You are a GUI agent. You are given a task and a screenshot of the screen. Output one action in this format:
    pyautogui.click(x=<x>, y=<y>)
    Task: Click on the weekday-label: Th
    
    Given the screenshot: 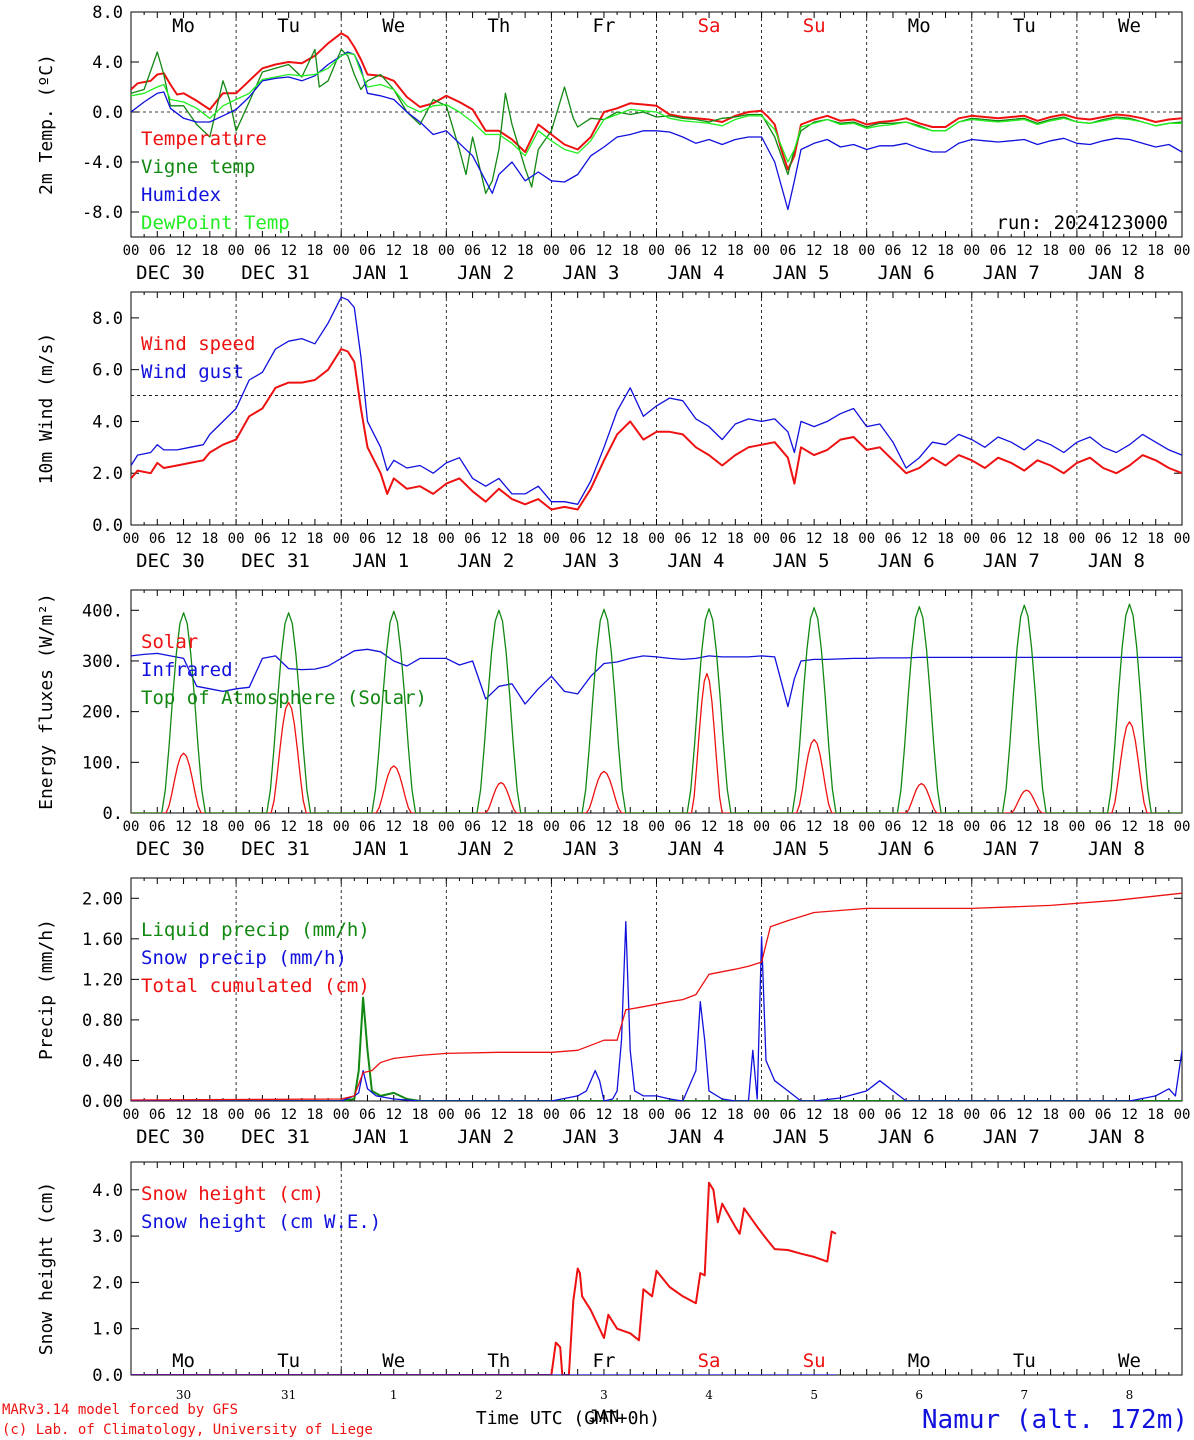 What is the action you would take?
    pyautogui.click(x=498, y=26)
    